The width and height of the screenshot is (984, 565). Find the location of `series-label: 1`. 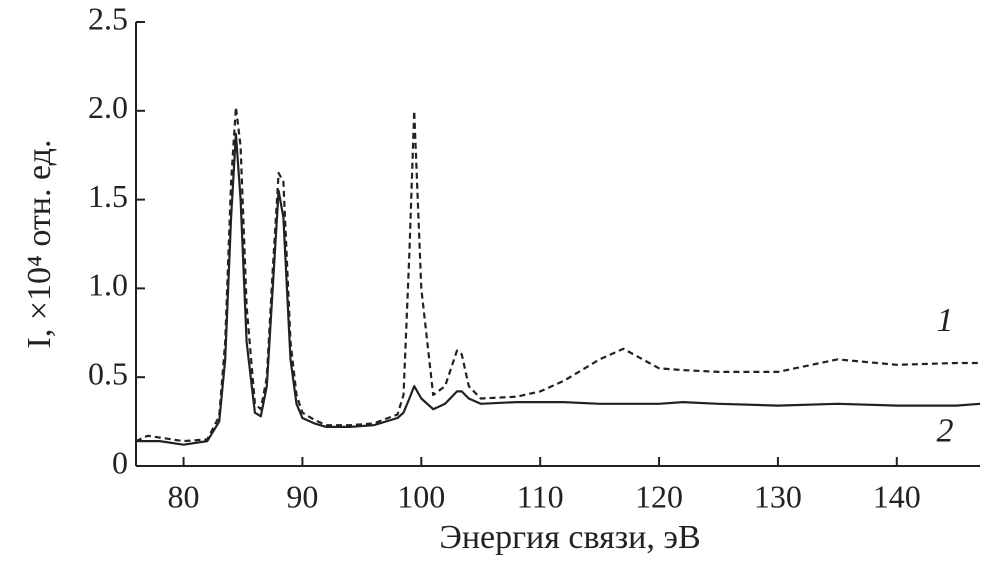

series-label: 1 is located at coordinates (945, 320).